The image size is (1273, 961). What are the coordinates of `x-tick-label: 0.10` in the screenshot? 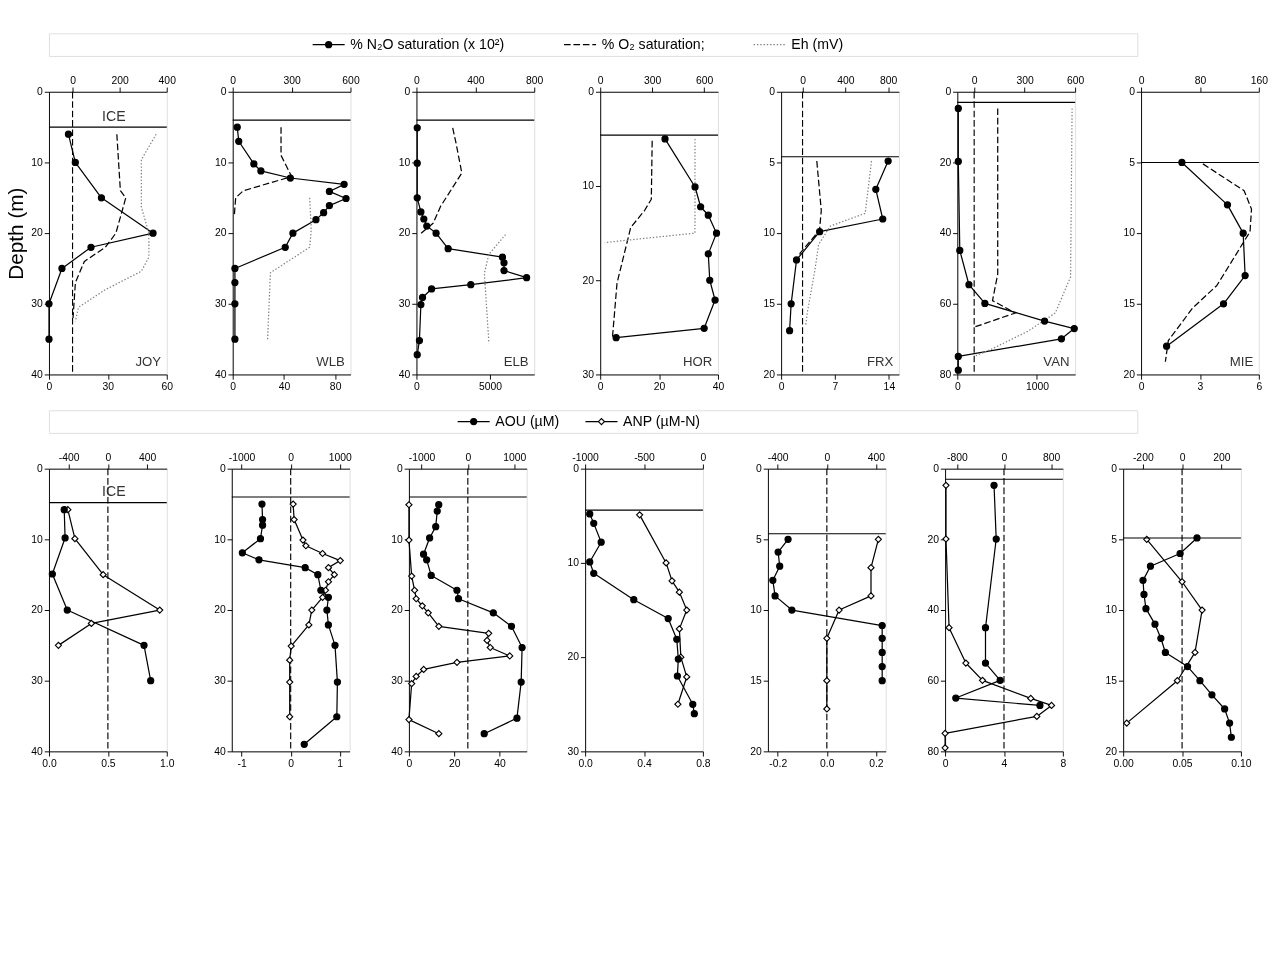 It's located at (1241, 763).